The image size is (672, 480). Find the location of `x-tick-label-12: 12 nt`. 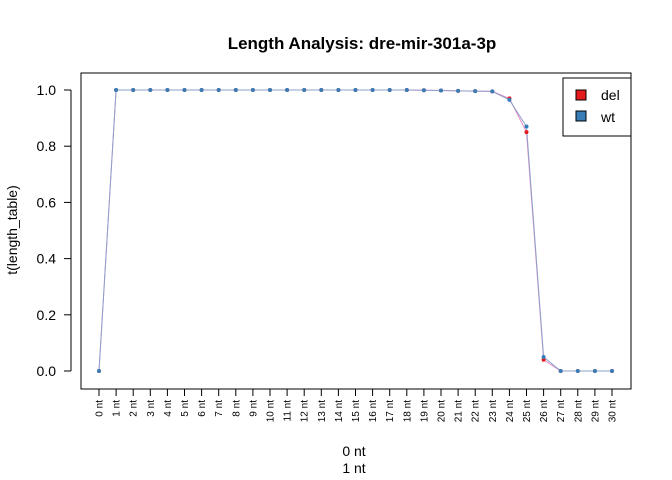

x-tick-label-12: 12 nt is located at coordinates (305, 411).